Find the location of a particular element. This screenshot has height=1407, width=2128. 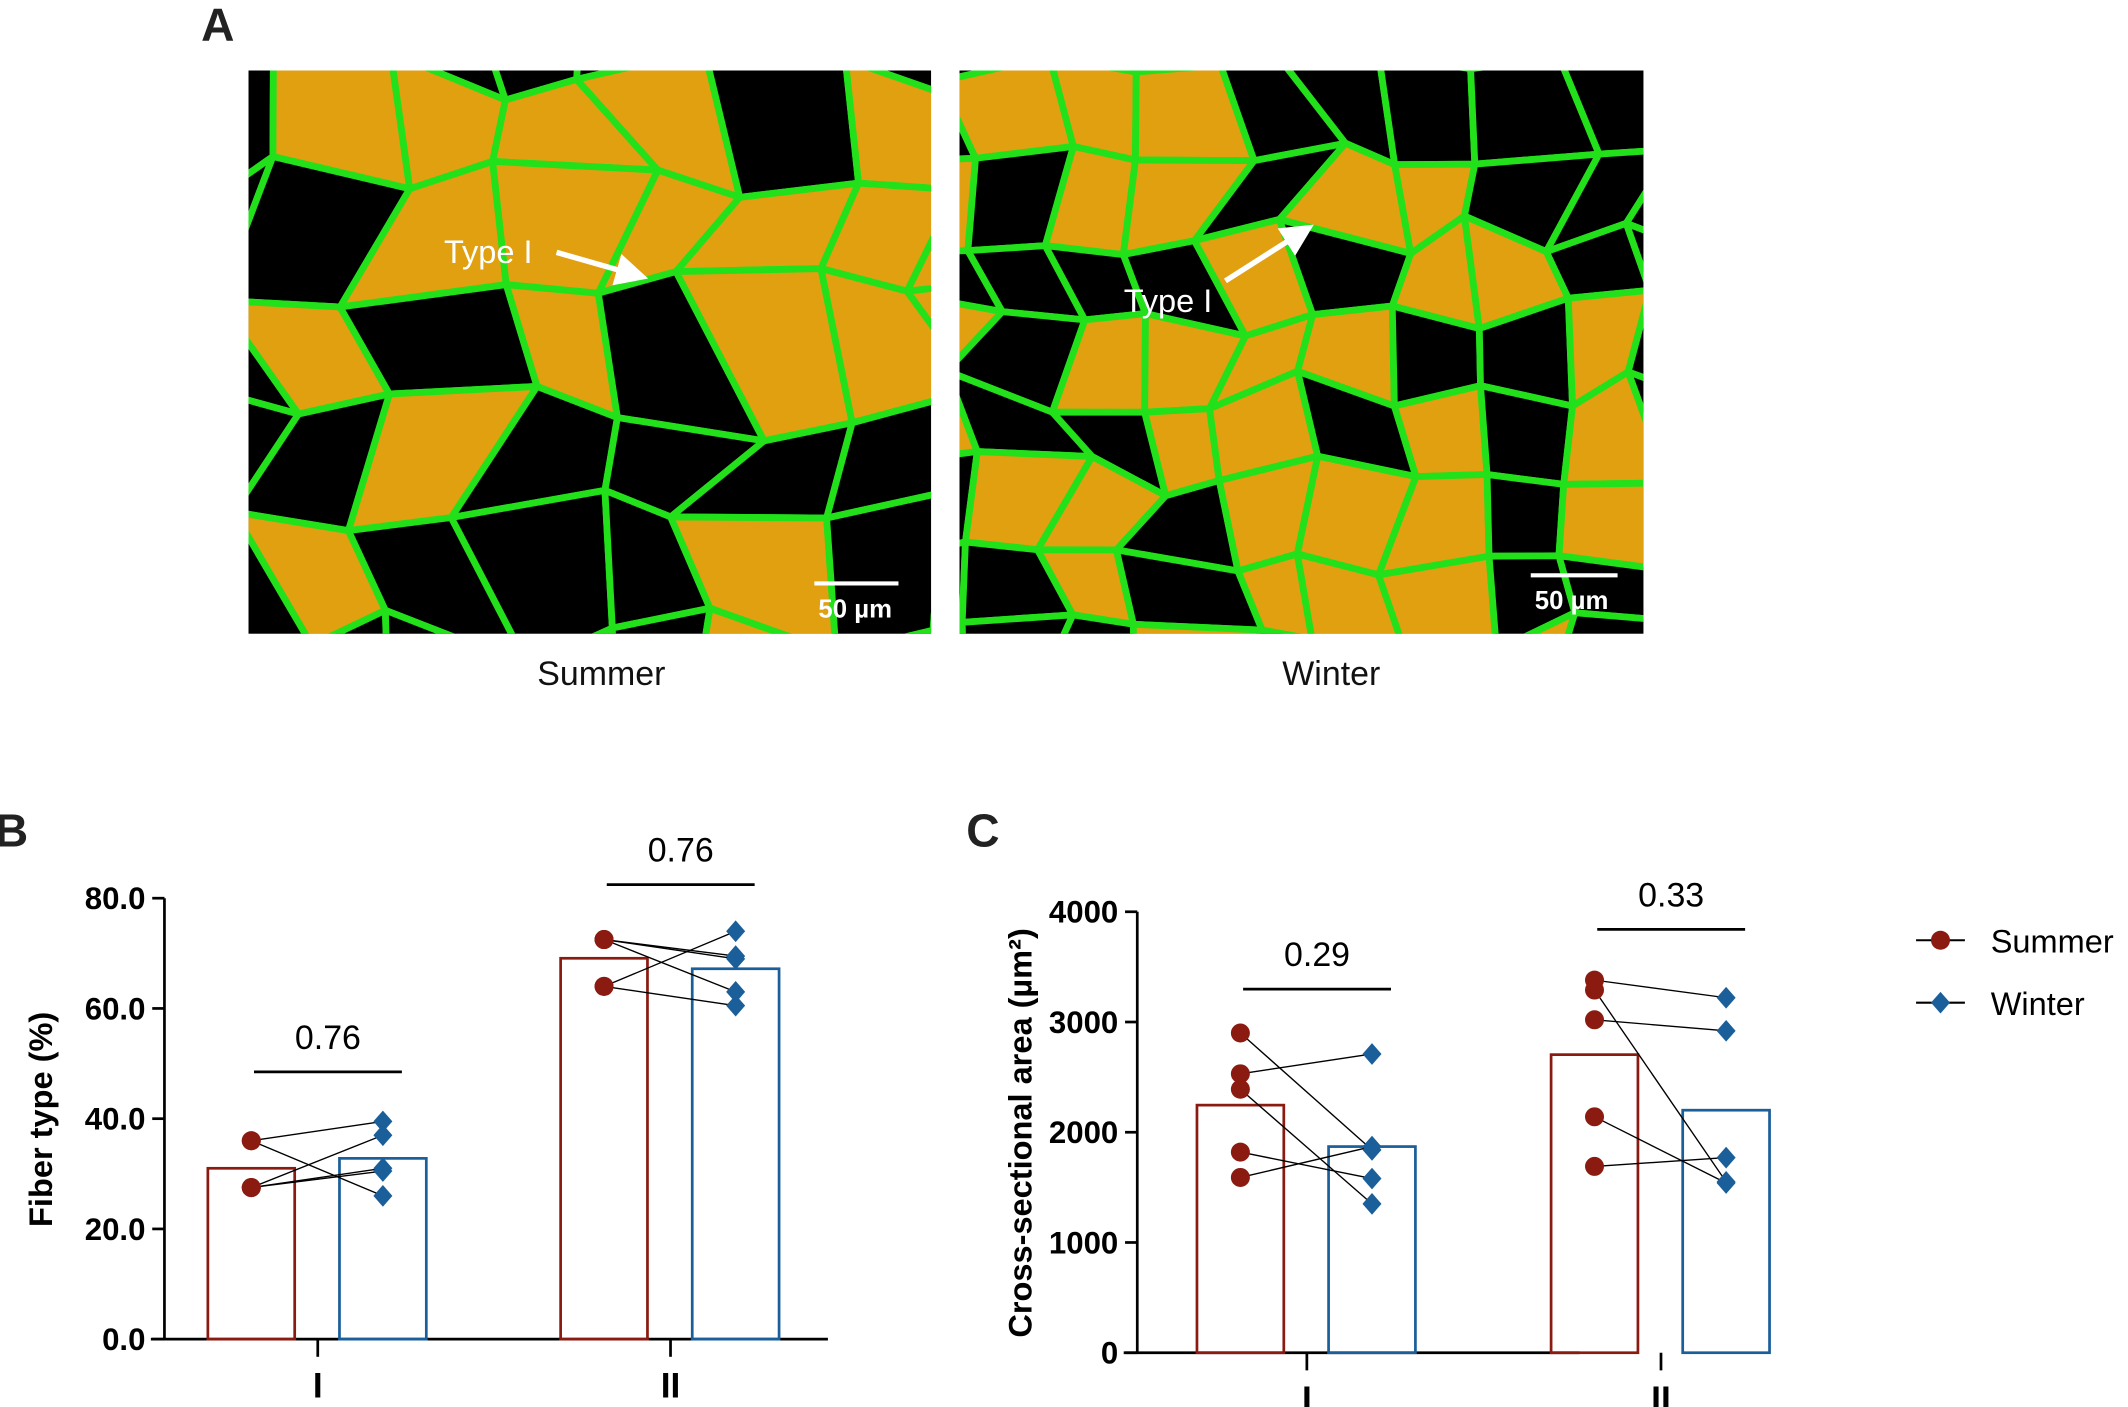

y-tick-label: 0.0 is located at coordinates (123, 1339).